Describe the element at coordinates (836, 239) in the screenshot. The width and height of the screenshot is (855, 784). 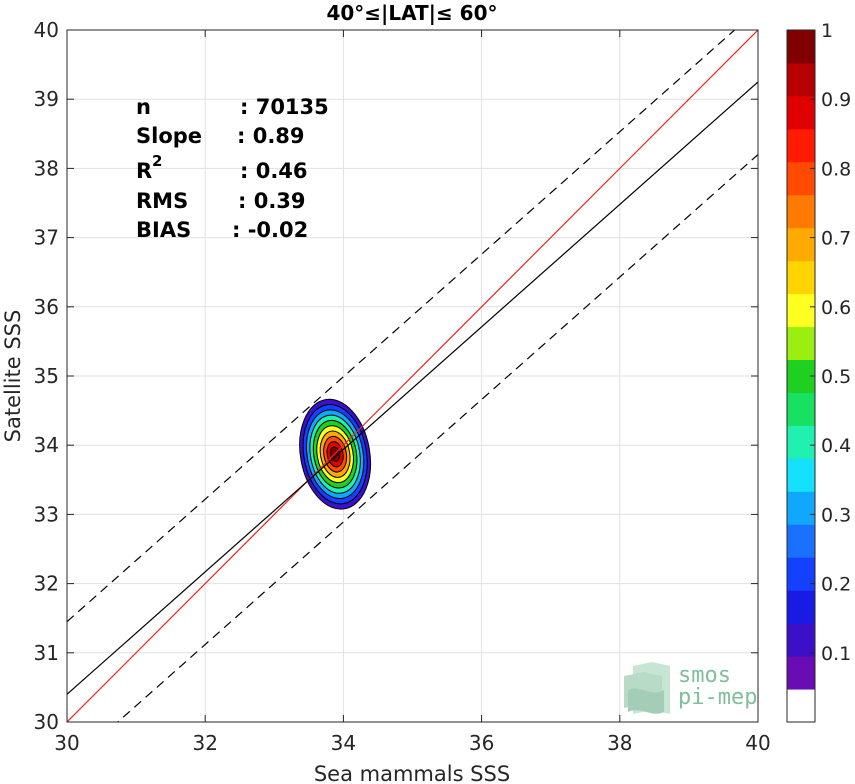
I see `colorbar-tick-label: 0.7` at that location.